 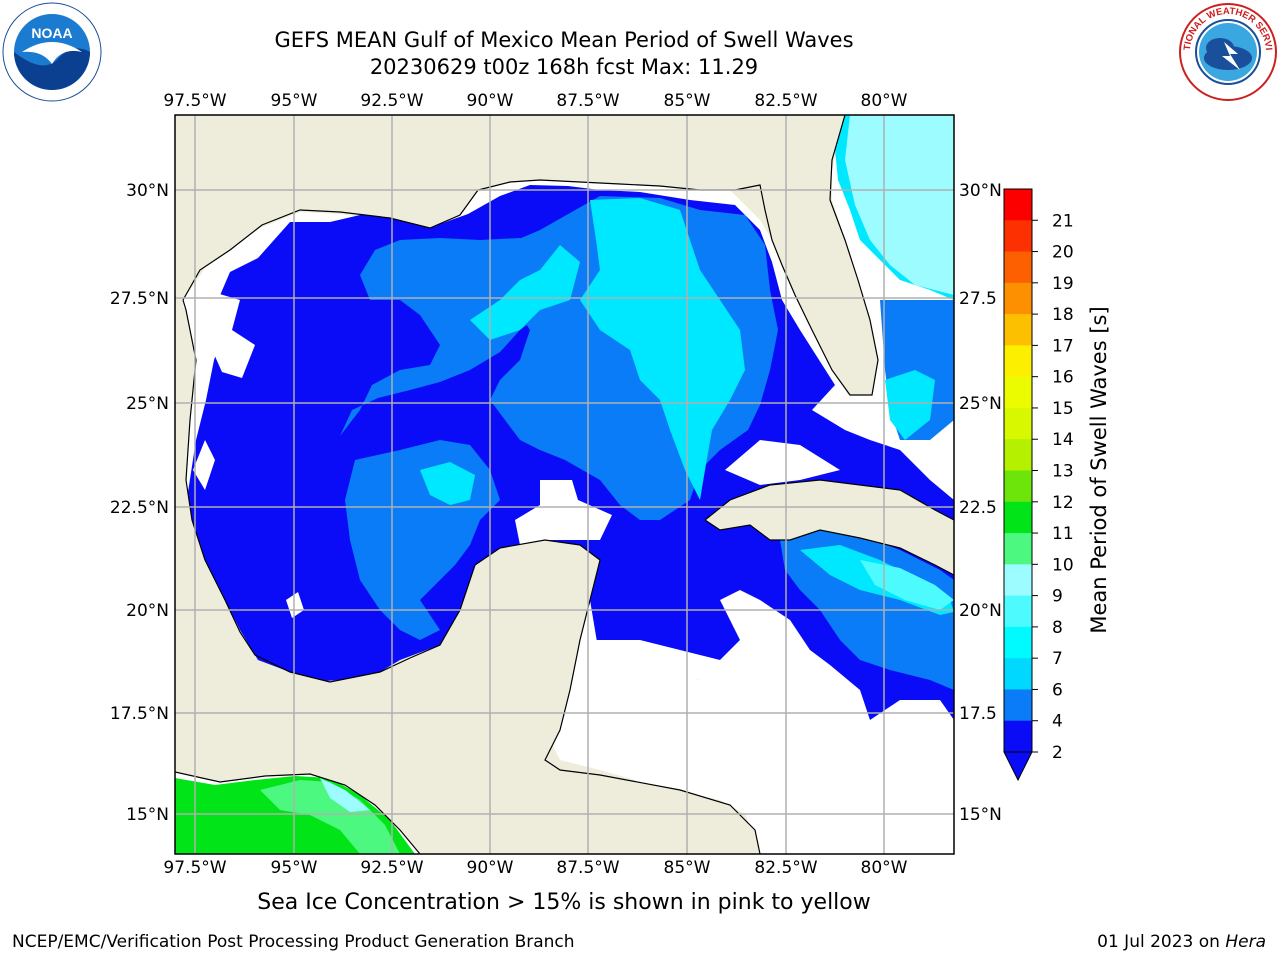 What do you see at coordinates (194, 868) in the screenshot?
I see `lon-label-bottom: 97.5°W` at bounding box center [194, 868].